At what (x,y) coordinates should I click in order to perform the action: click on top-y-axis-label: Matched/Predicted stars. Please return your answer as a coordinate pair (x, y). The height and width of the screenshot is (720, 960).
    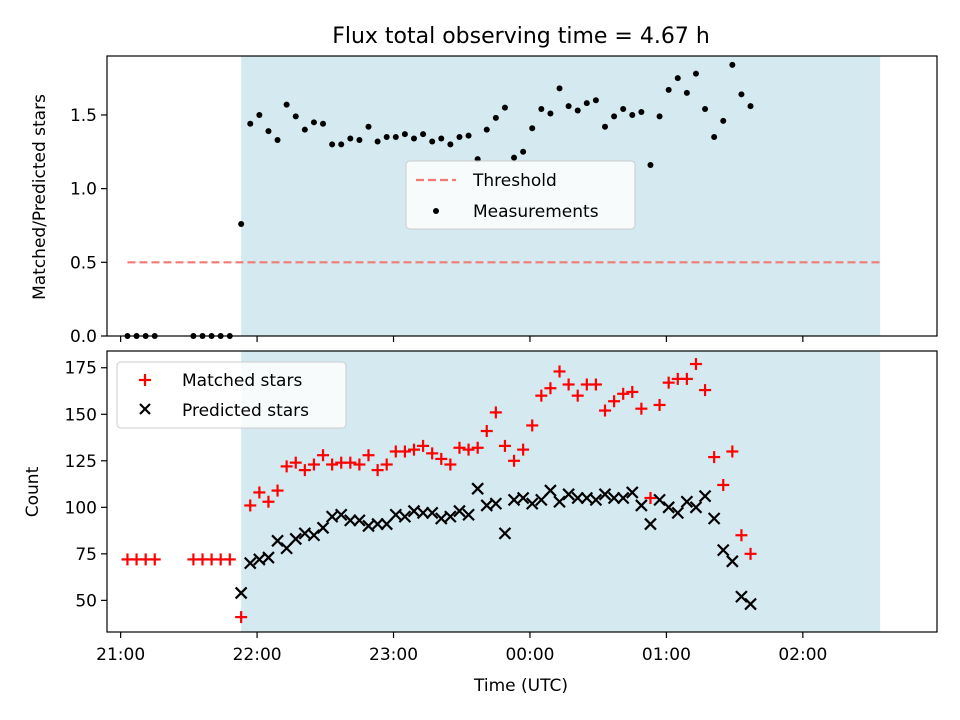
    Looking at the image, I should click on (40, 197).